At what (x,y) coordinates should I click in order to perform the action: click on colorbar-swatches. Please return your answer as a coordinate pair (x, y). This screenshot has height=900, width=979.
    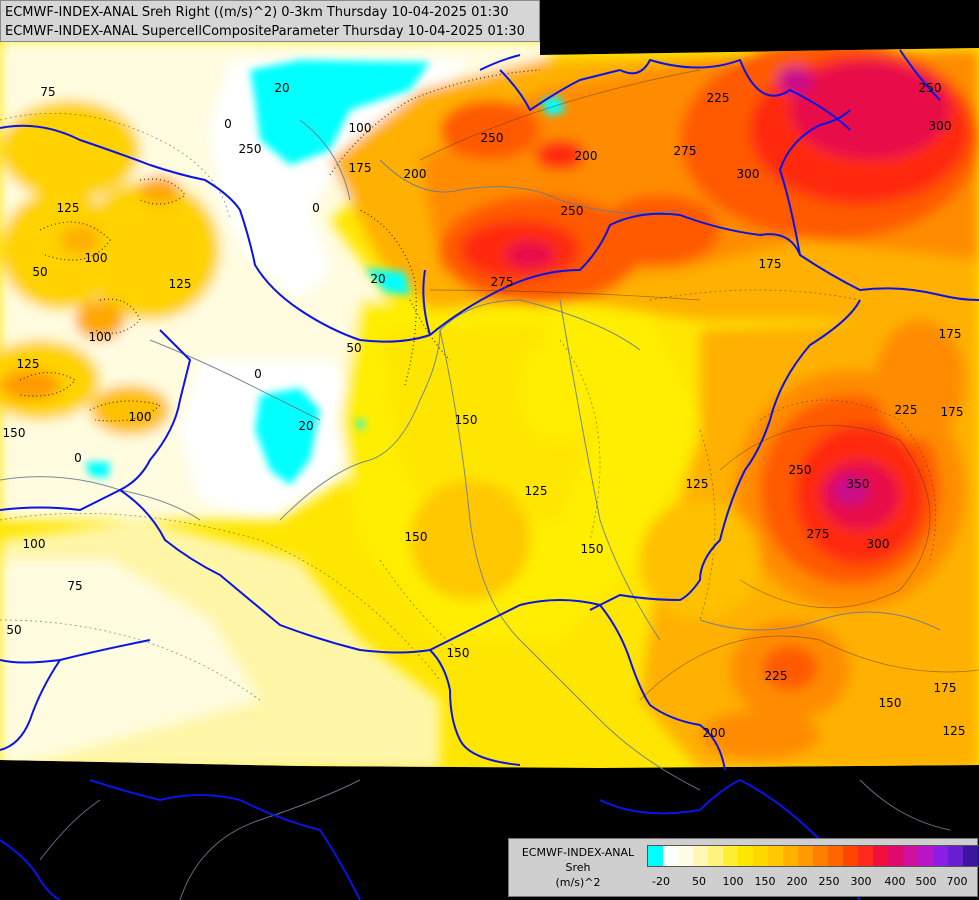
    Looking at the image, I should click on (813, 856).